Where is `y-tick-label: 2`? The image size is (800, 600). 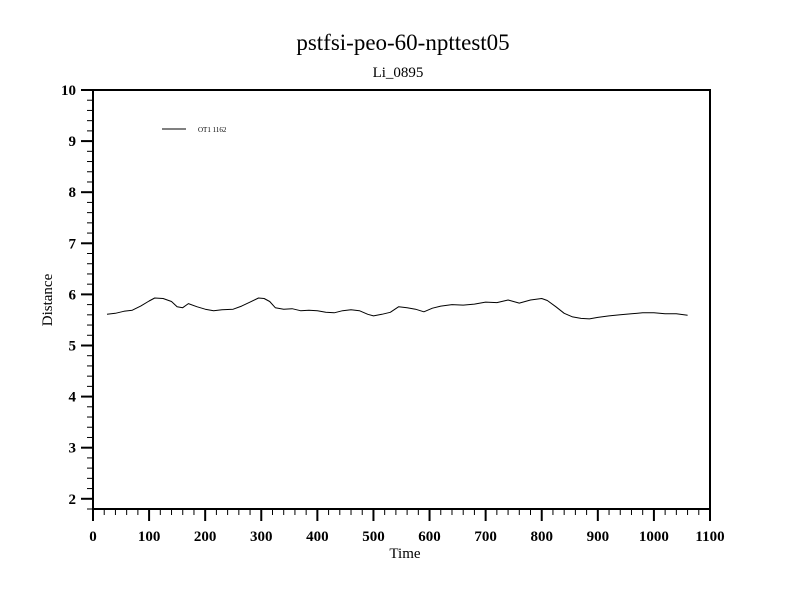 y-tick-label: 2 is located at coordinates (73, 500).